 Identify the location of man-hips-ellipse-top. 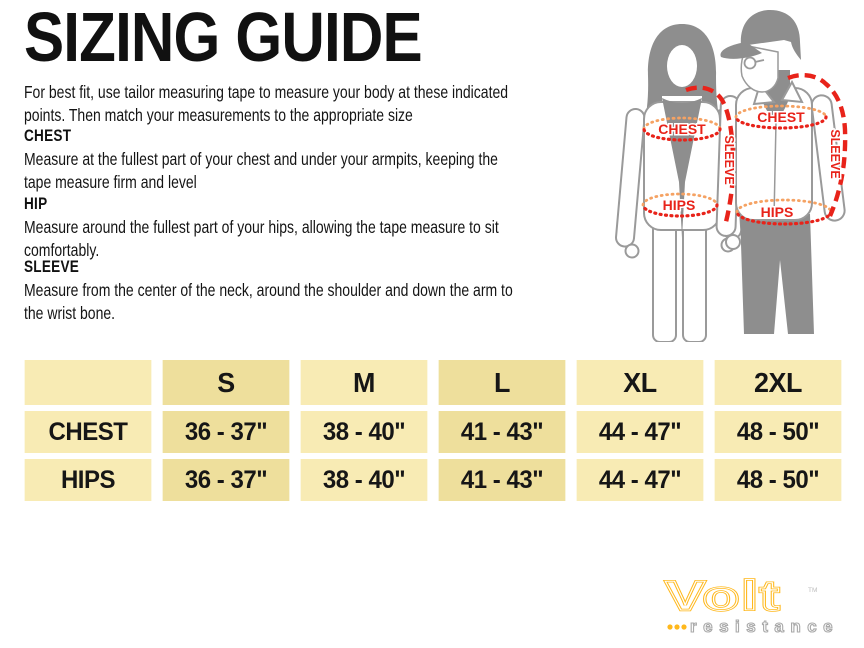
(784, 206).